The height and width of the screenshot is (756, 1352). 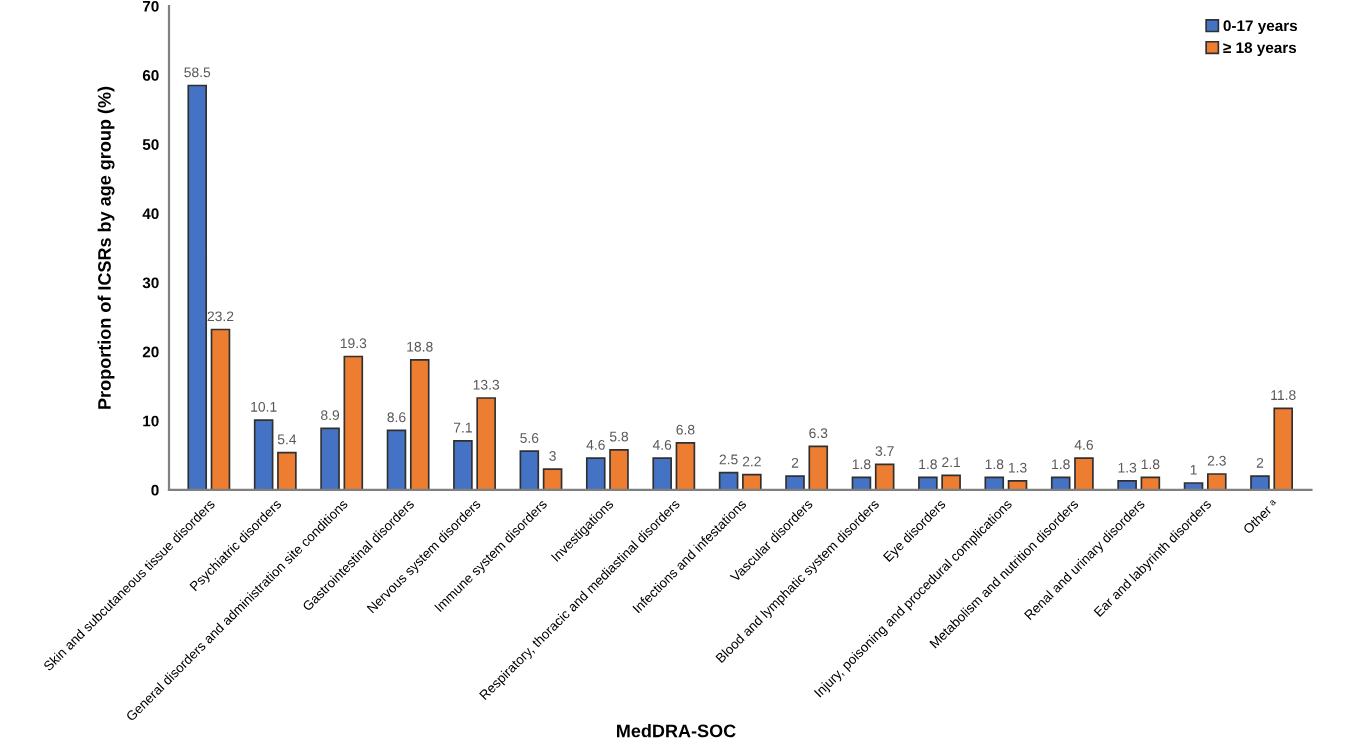 What do you see at coordinates (106, 247) in the screenshot?
I see `y-axis-title: Proportion of ICSRs by age group (%)` at bounding box center [106, 247].